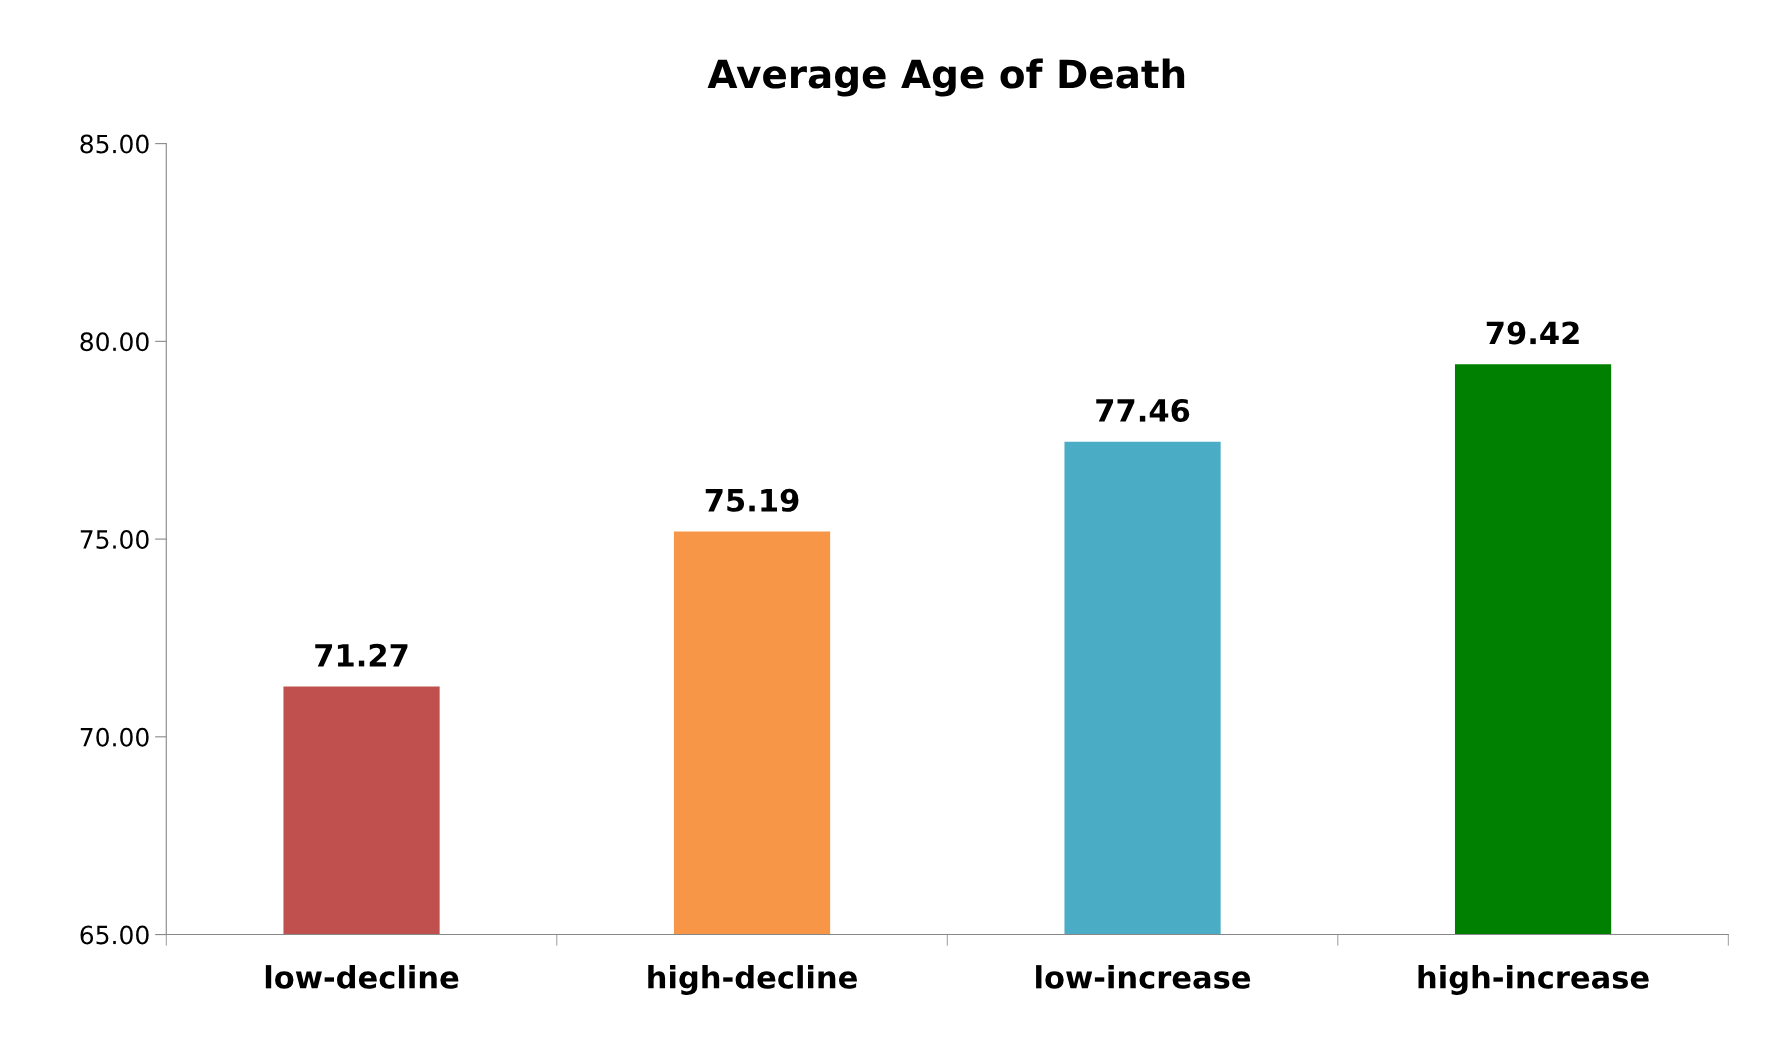 The height and width of the screenshot is (1056, 1769). Describe the element at coordinates (114, 935) in the screenshot. I see `y-tick-label: 65.00` at that location.